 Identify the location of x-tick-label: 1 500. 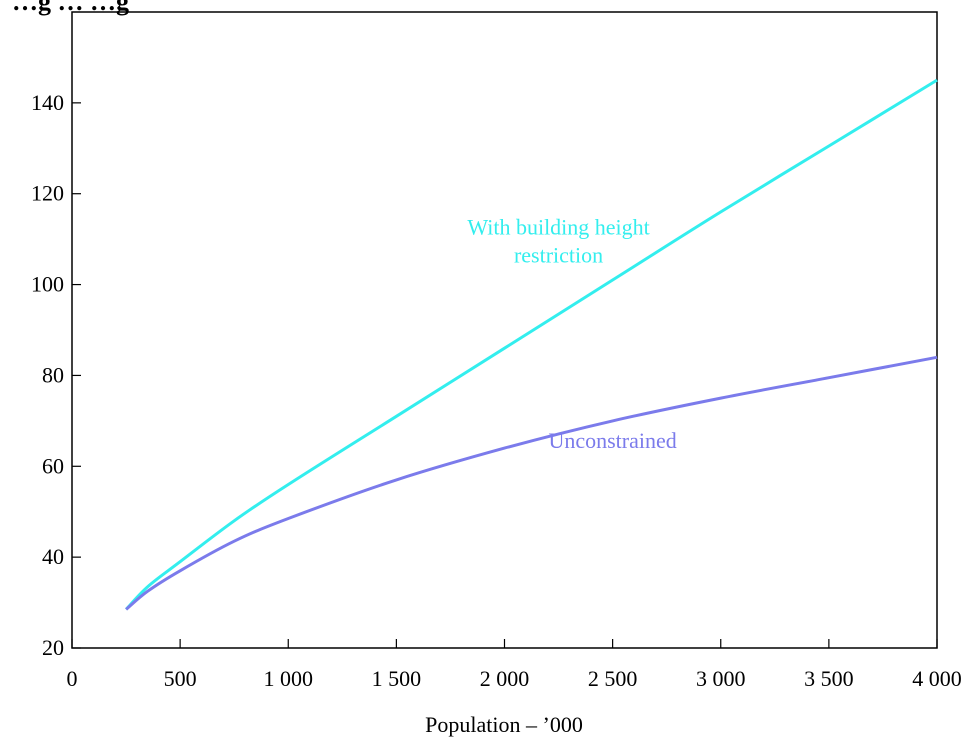
(397, 678).